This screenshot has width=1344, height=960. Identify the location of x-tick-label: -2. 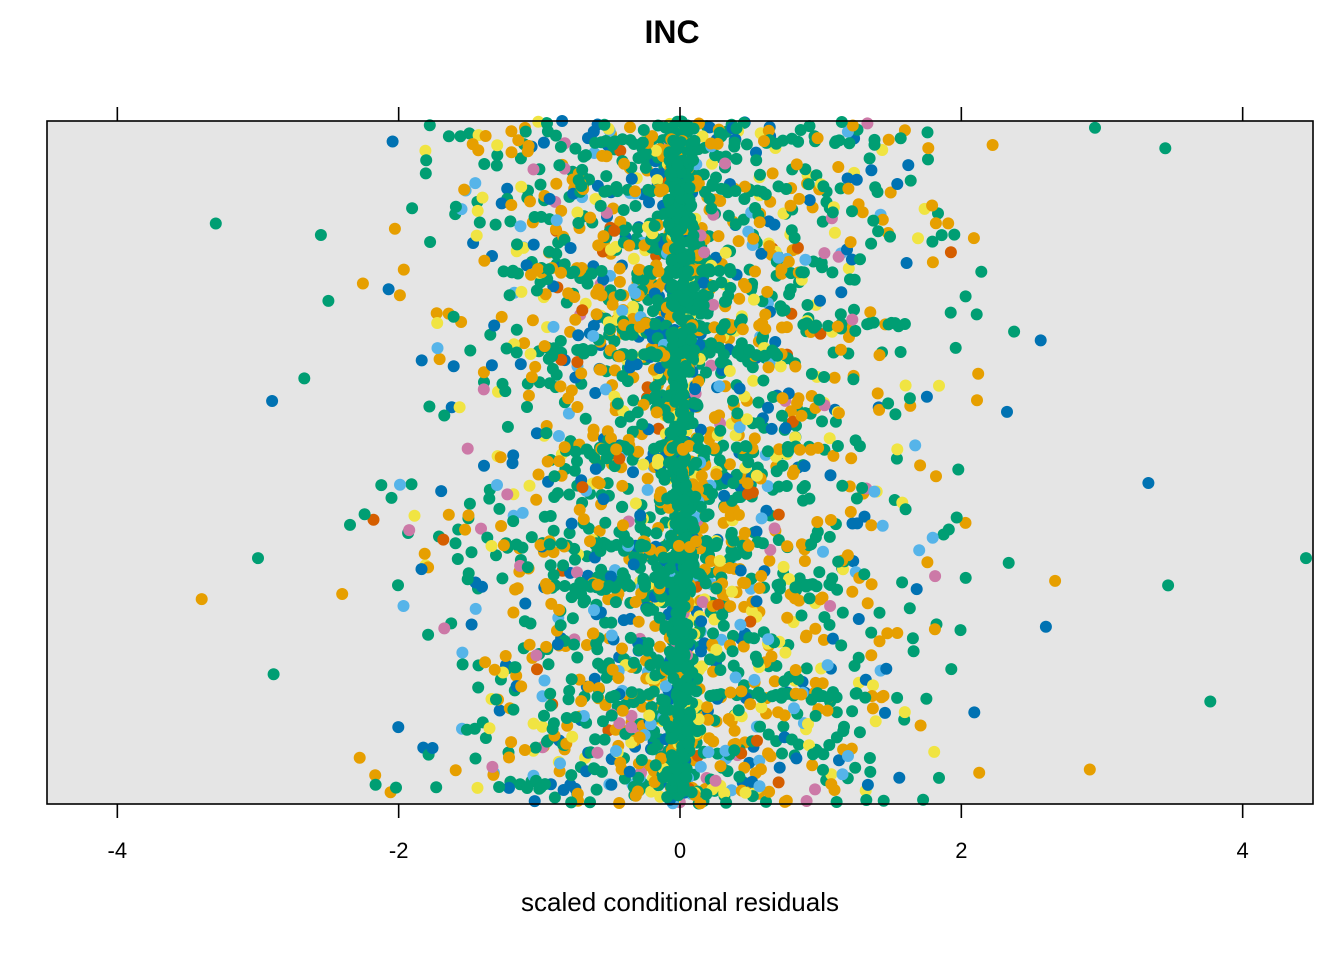
(399, 850).